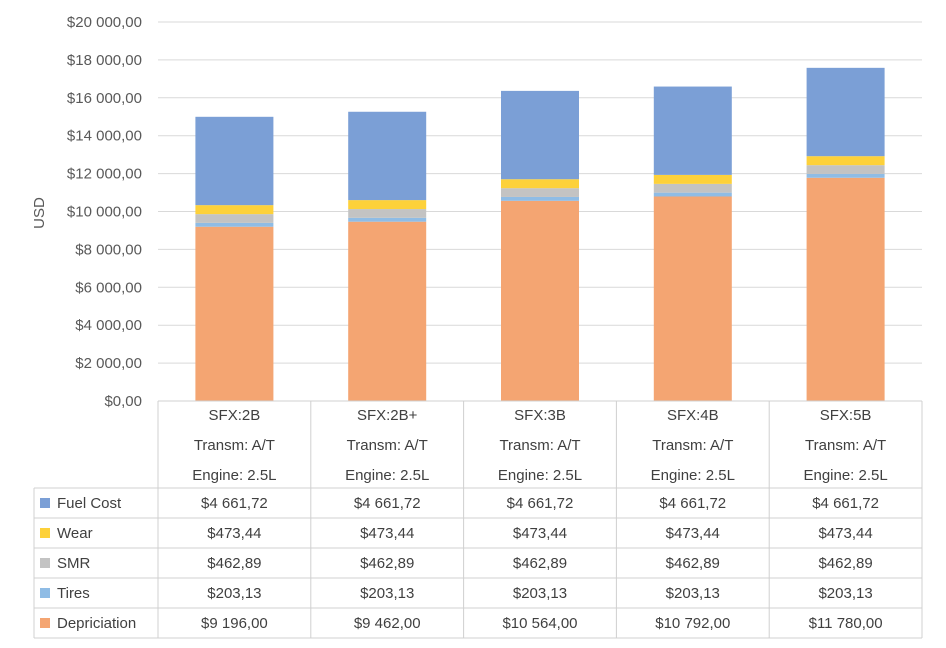 The image size is (946, 648). Describe the element at coordinates (846, 415) in the screenshot. I see `category-label: SFX:5B` at that location.